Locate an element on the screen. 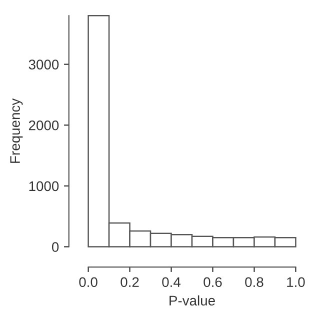  y-tick-label: 1000 is located at coordinates (44, 186).